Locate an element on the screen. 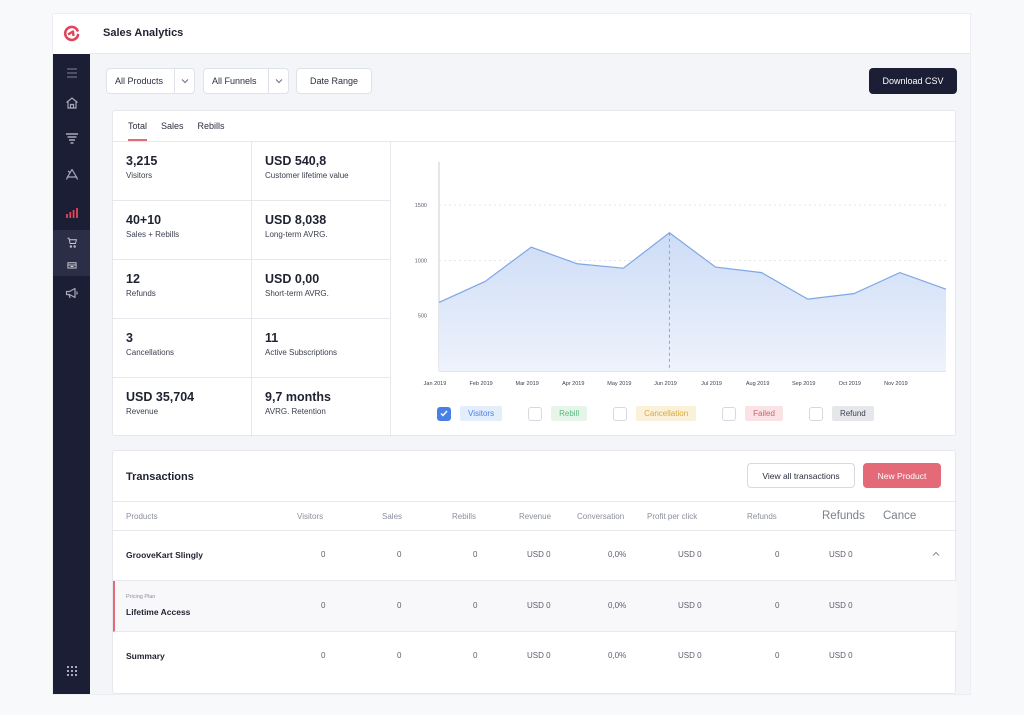  groove-logo-icon is located at coordinates (71, 33).